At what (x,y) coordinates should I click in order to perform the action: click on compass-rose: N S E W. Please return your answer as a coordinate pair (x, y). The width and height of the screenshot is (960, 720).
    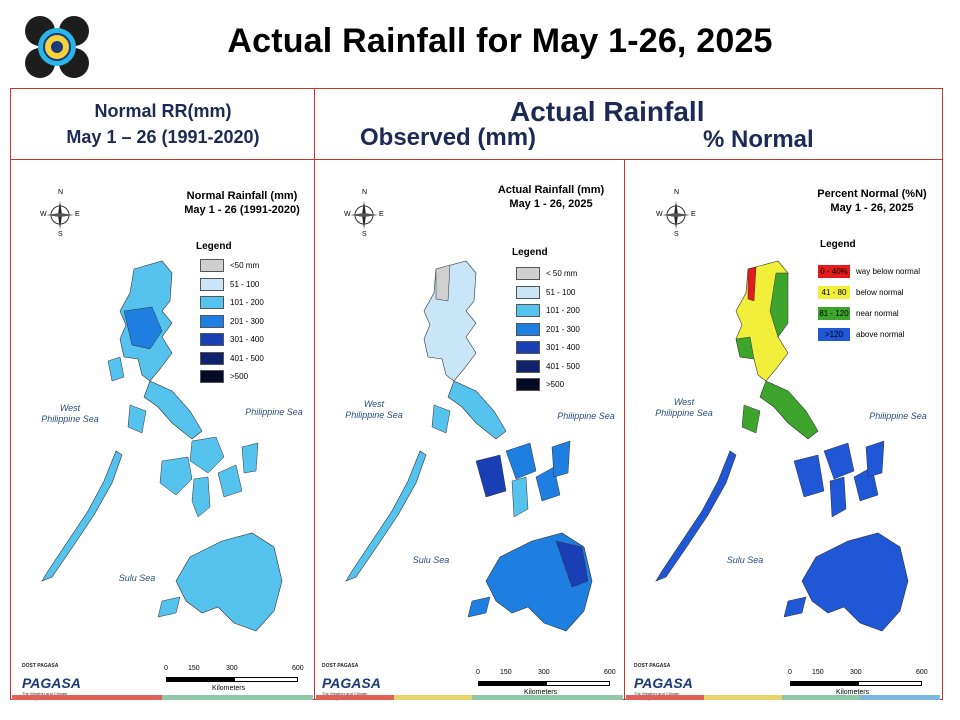
    Looking at the image, I should click on (364, 213).